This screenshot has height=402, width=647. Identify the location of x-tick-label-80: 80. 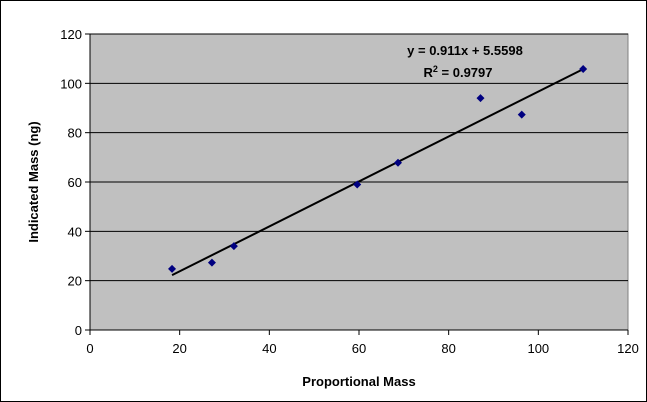
(448, 348).